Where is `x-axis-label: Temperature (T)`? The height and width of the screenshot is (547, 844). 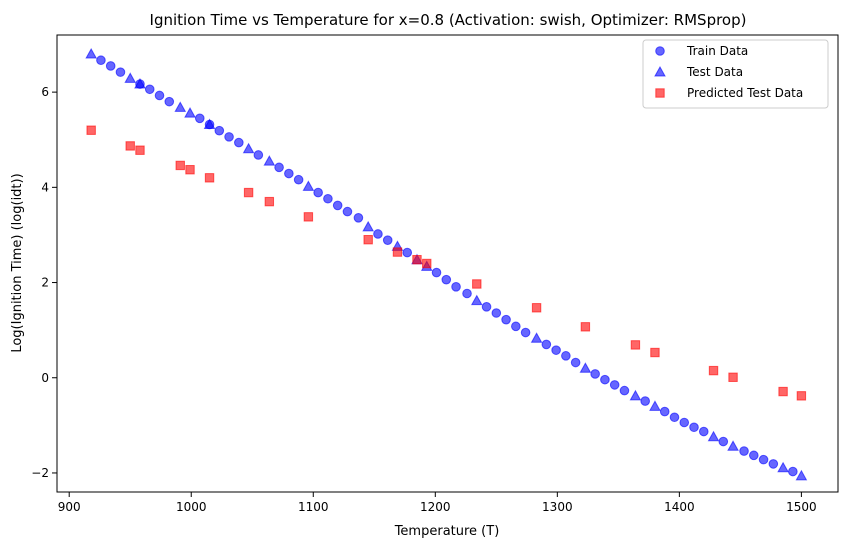 x-axis-label: Temperature (T) is located at coordinates (447, 531).